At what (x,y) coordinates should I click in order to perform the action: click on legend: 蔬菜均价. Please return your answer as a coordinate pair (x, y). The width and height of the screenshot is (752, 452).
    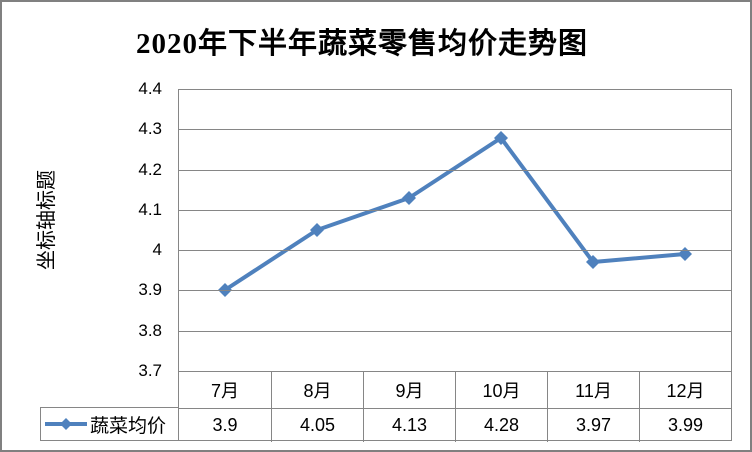
    Looking at the image, I should click on (109, 424).